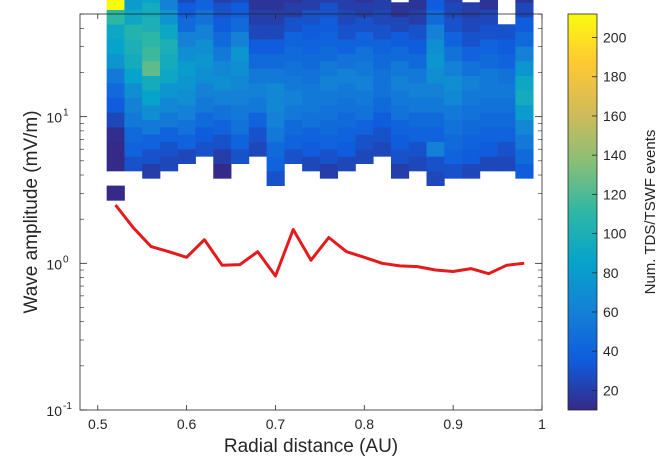  I want to click on y-tick-exponent: 0, so click(66, 259).